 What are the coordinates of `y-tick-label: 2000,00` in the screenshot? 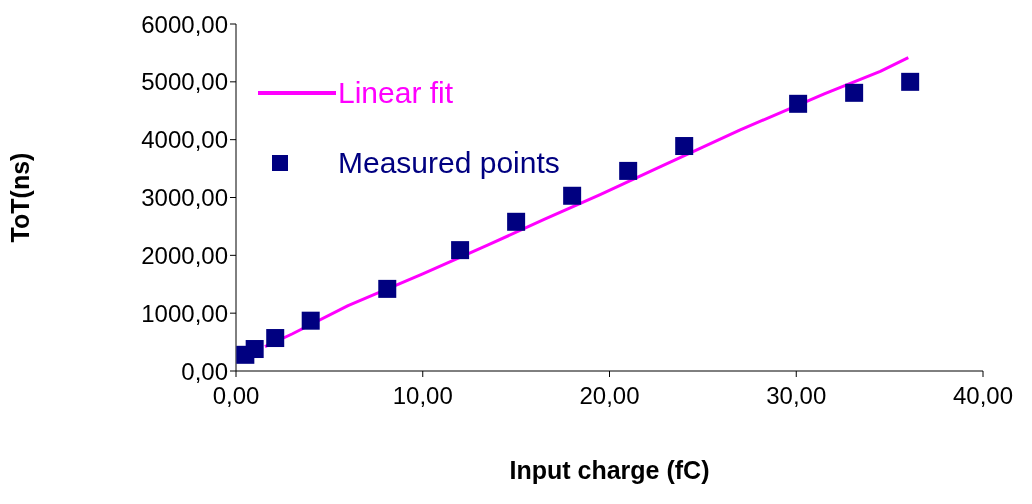 It's located at (184, 255).